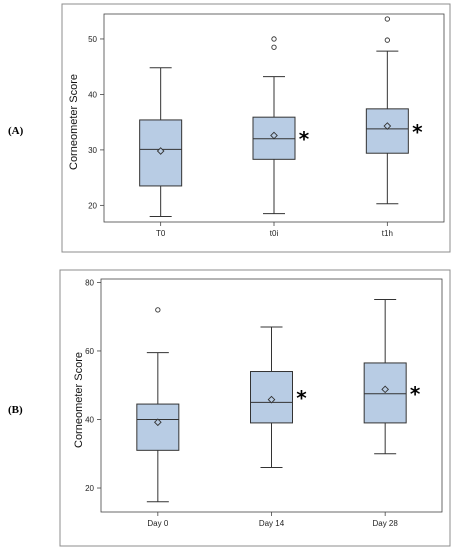 Image resolution: width=456 pixels, height=550 pixels. What do you see at coordinates (89, 419) in the screenshot?
I see `panel-b-y-tick-label: 40` at bounding box center [89, 419].